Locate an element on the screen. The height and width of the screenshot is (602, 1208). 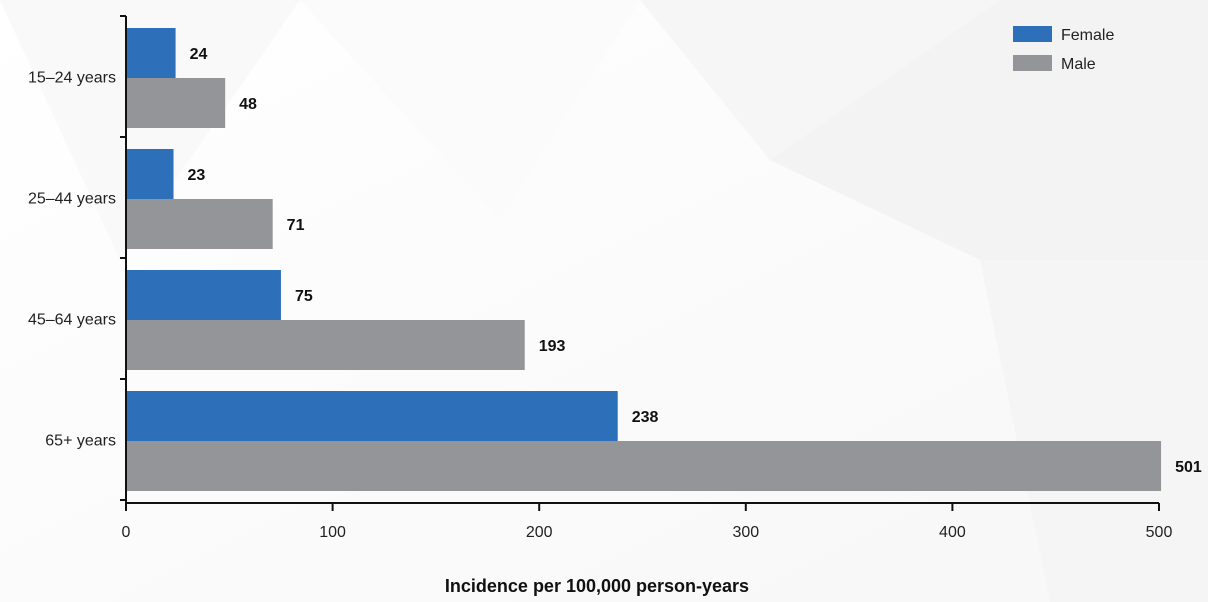
value-label-male-4: 501 is located at coordinates (1188, 467).